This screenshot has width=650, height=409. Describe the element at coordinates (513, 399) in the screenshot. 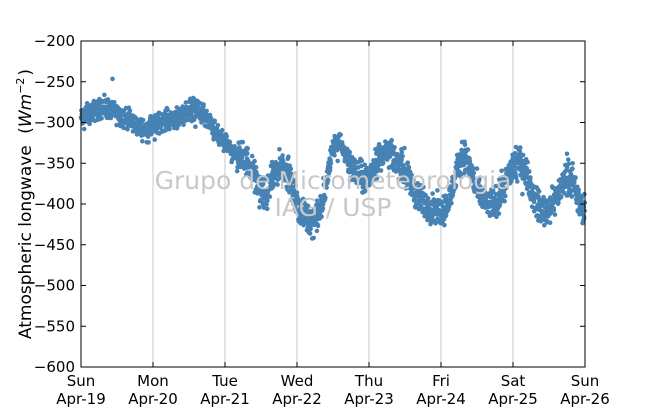

I see `x-tick-label-date: Apr-25` at that location.